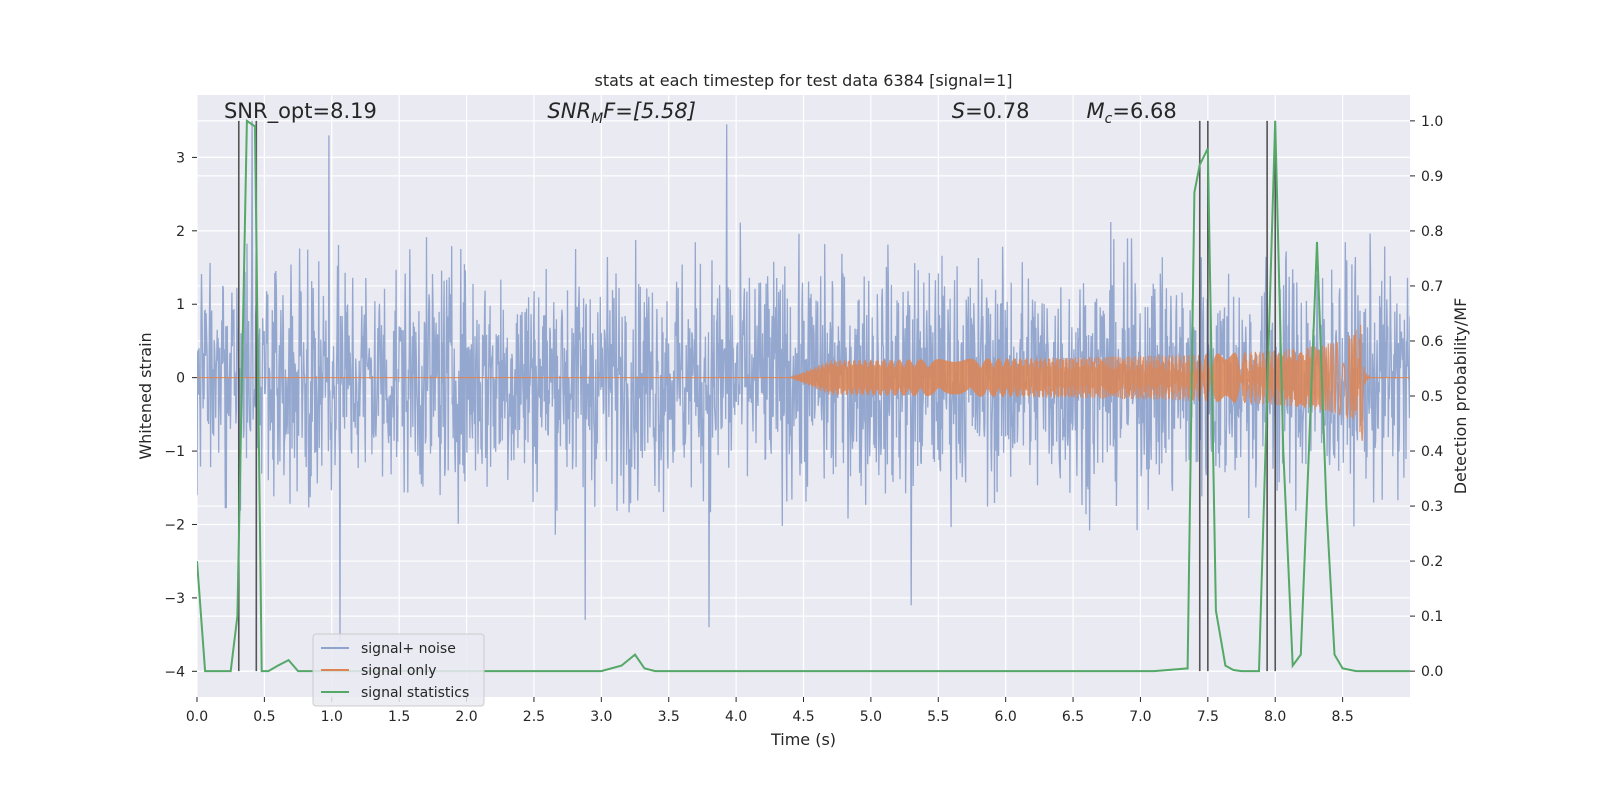  I want to click on x-tick-label: 1.0, so click(332, 717).